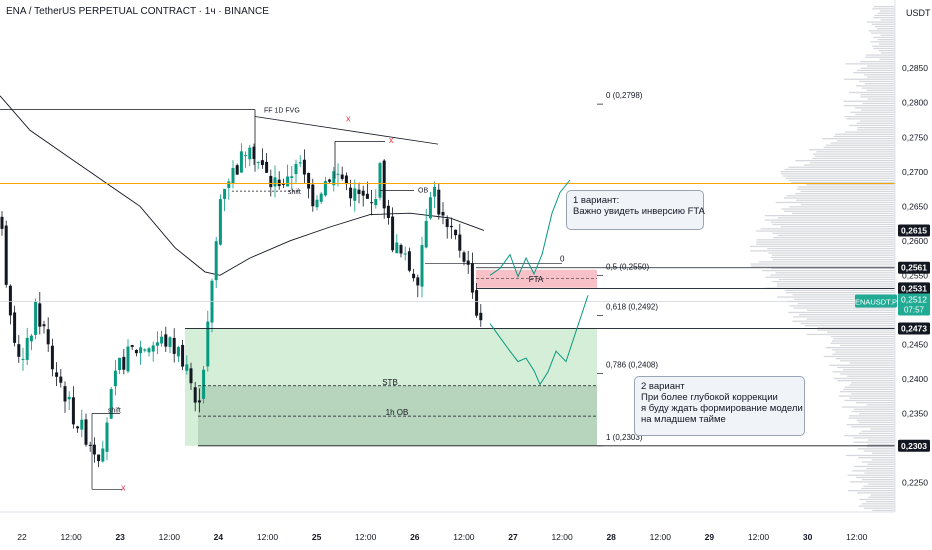 The height and width of the screenshot is (550, 932). What do you see at coordinates (632, 364) in the screenshot?
I see `fib-label: 0,786 (0,2408)` at bounding box center [632, 364].